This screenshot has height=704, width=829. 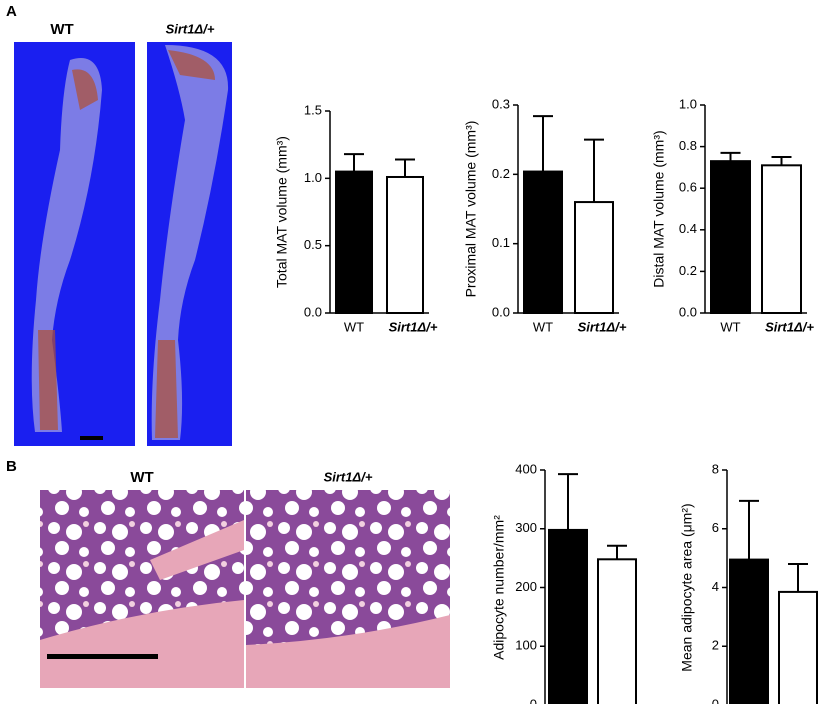 I want to click on y-axis-label: Distal MAT volume (mm³), so click(x=659, y=208).